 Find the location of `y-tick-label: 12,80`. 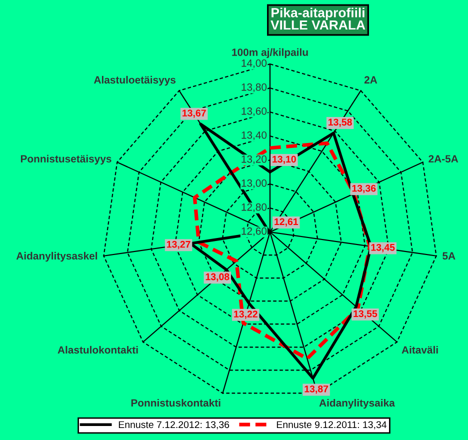

y-tick-label: 12,80 is located at coordinates (254, 207).